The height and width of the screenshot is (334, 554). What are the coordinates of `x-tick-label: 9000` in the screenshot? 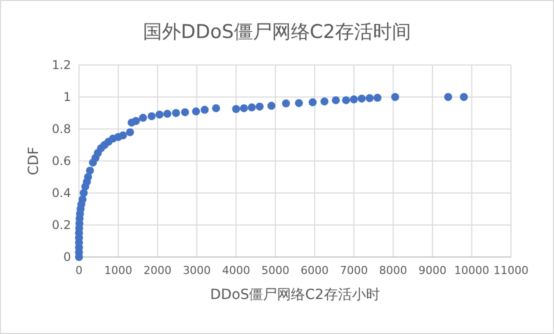 It's located at (432, 270).